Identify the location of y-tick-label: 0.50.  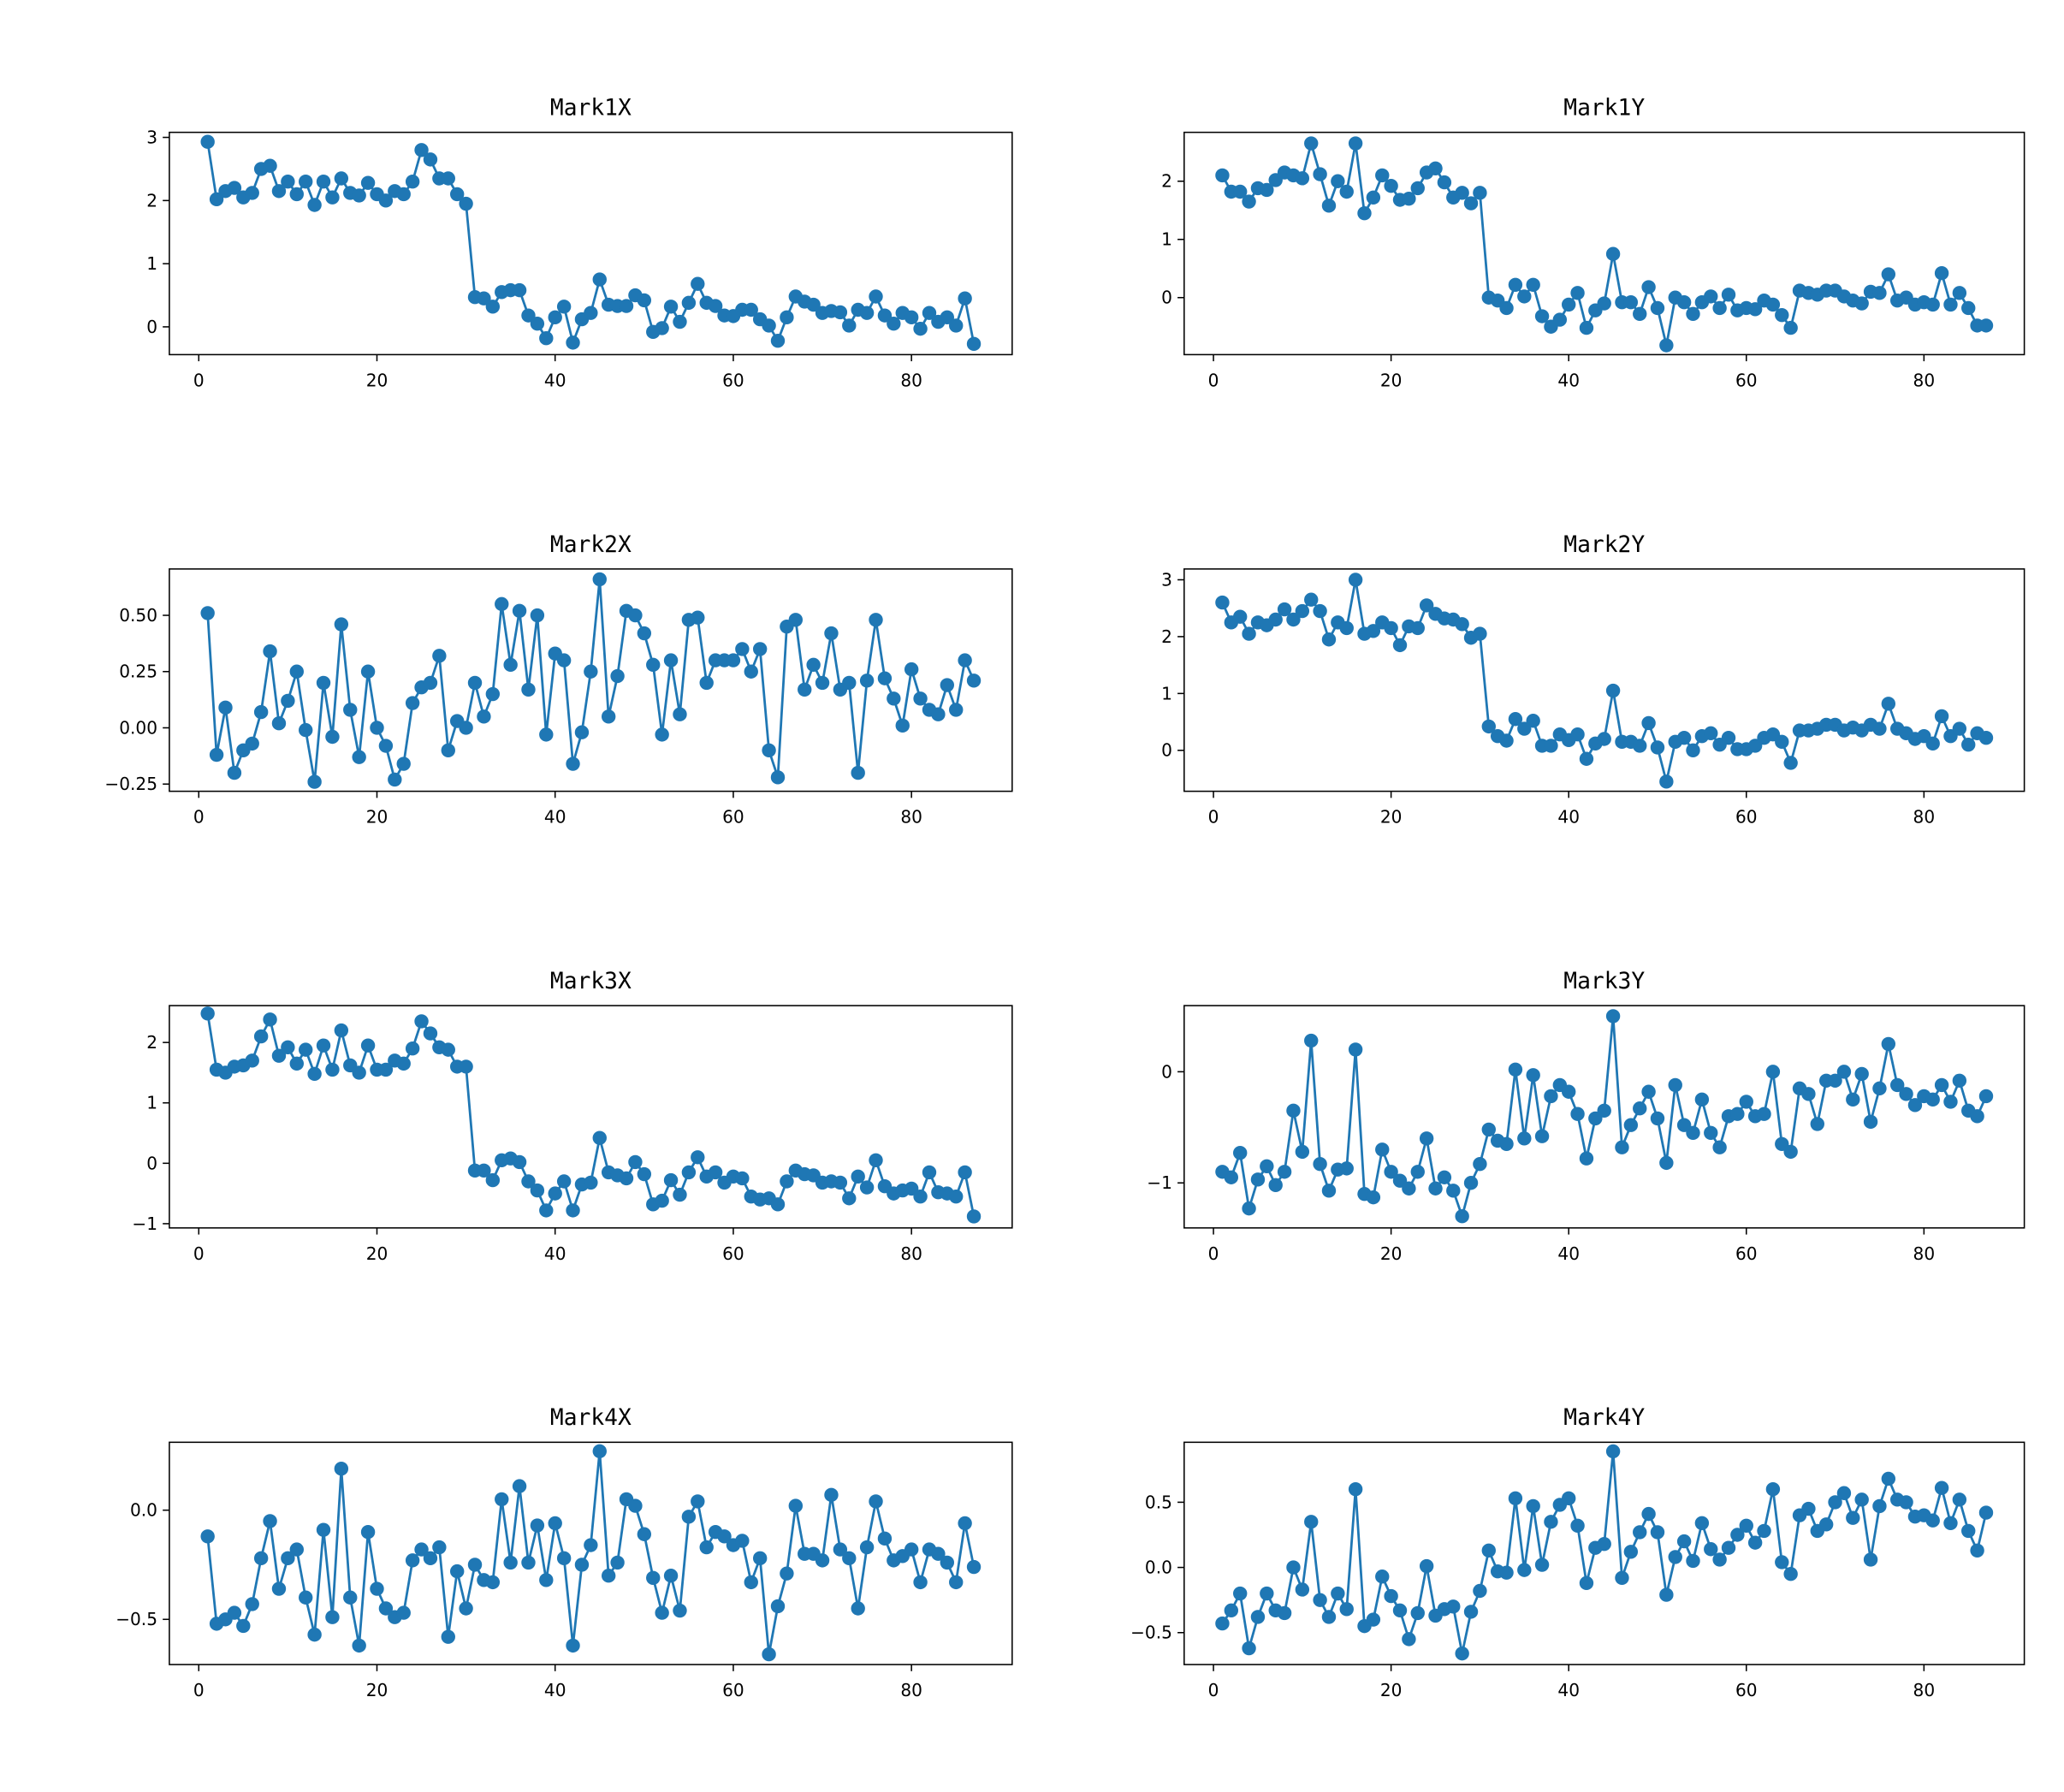
(138, 615).